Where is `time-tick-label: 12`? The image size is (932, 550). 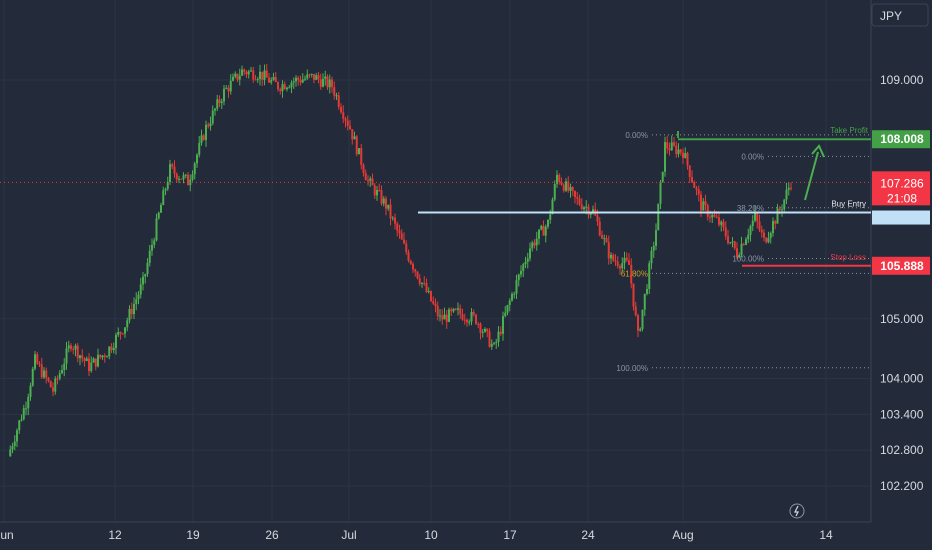
time-tick-label: 12 is located at coordinates (115, 535).